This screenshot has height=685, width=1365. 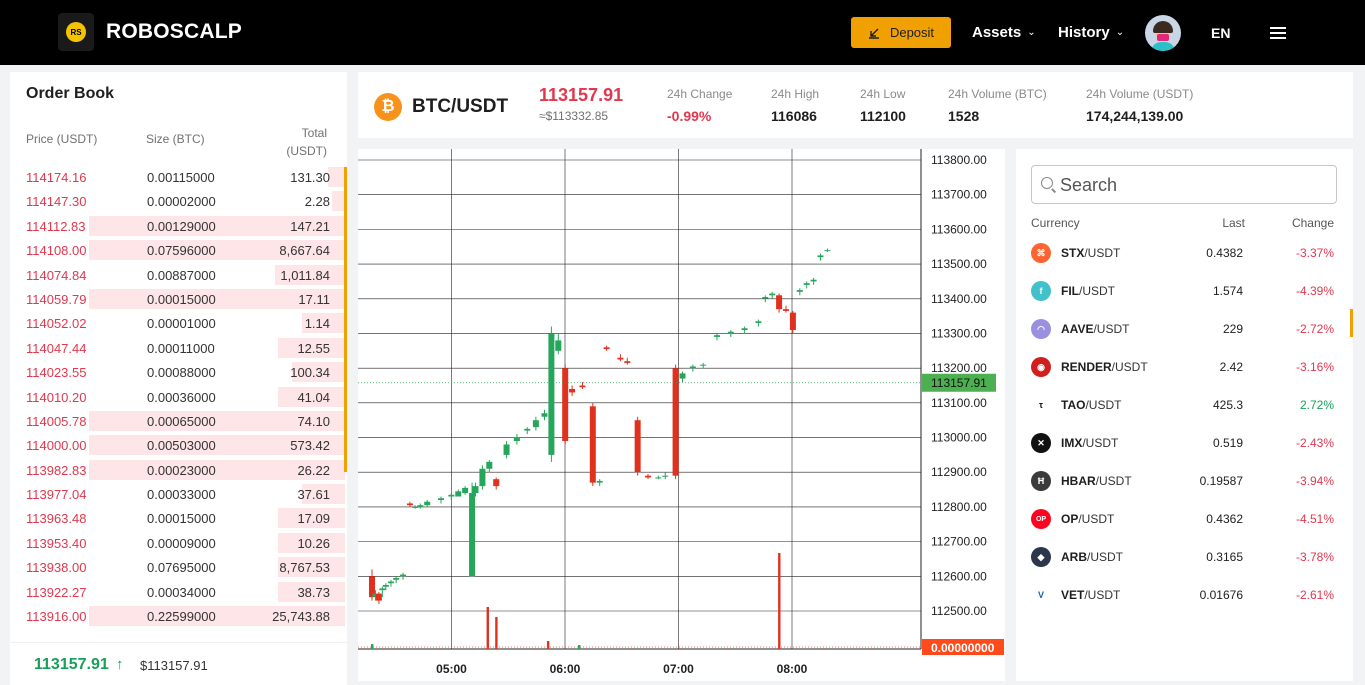 I want to click on order-book-row: 113963.48 0.00015000 17.09, so click(x=178, y=518).